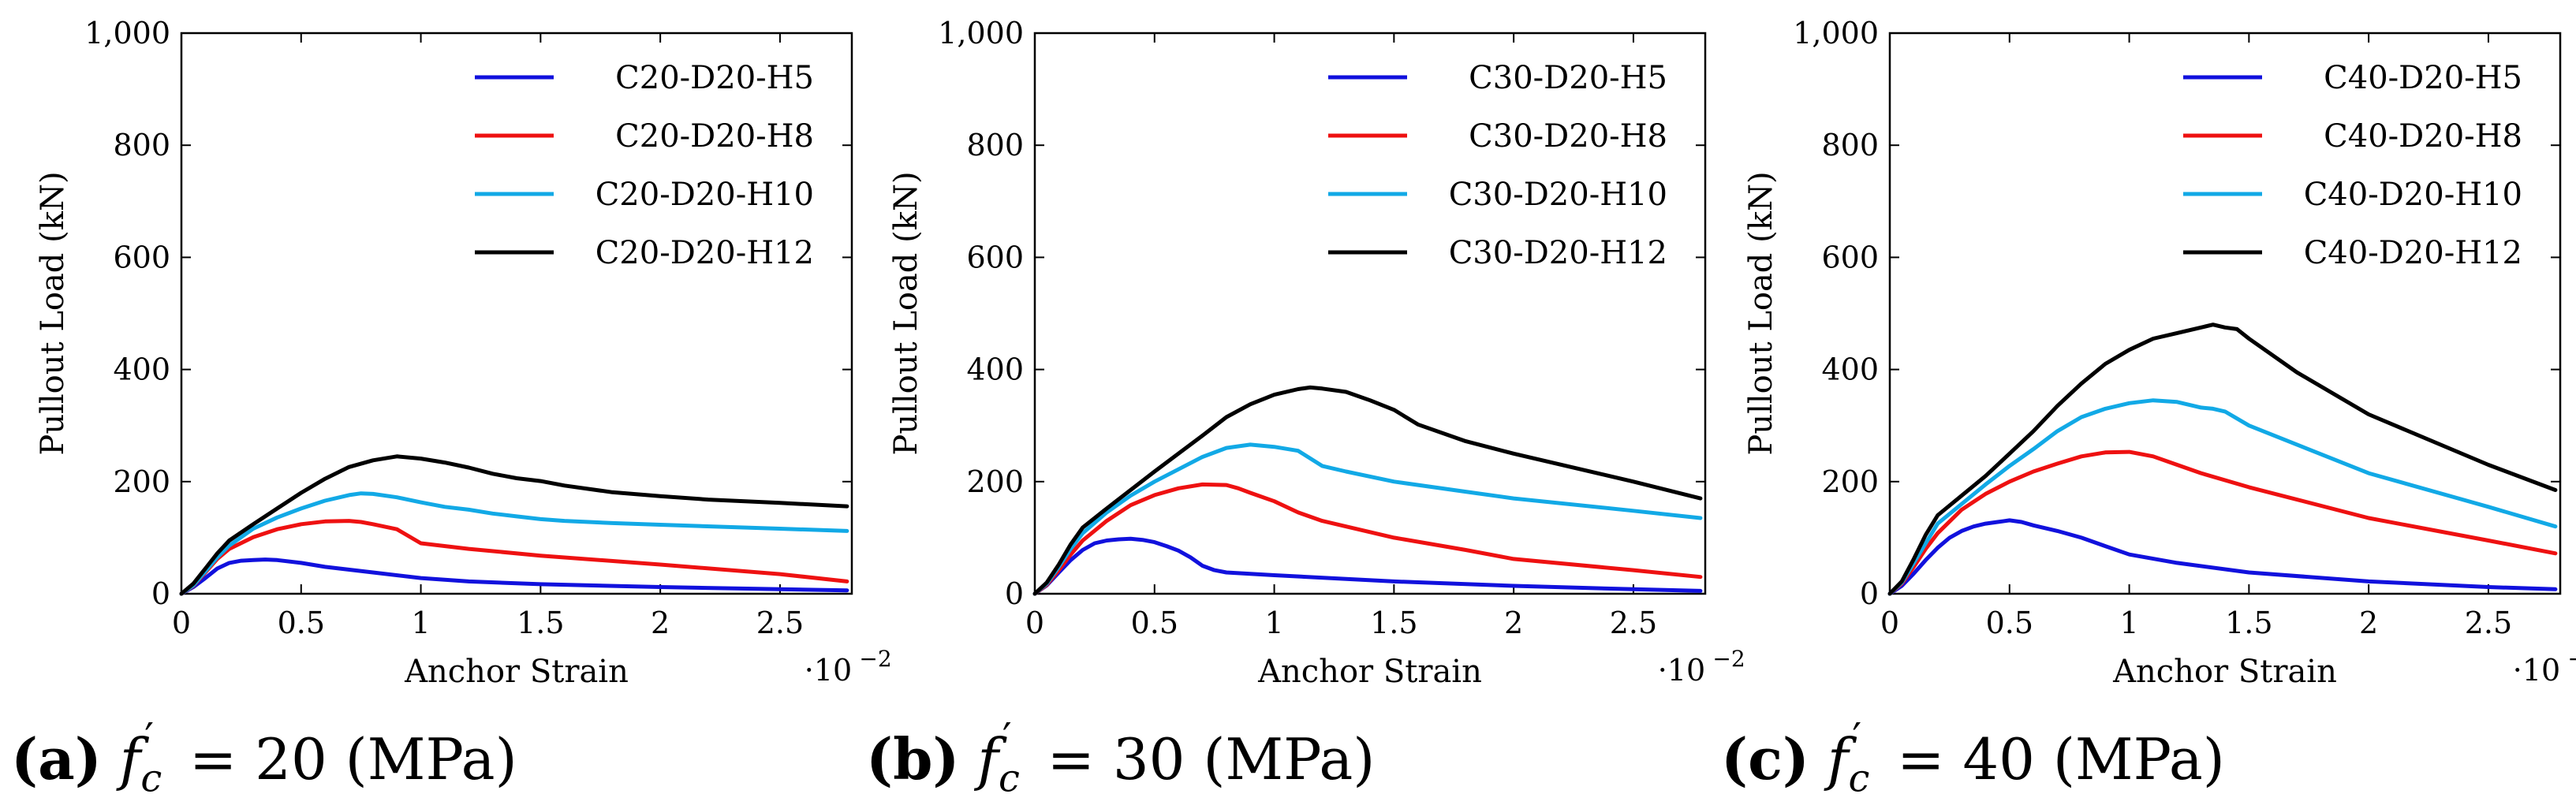 The width and height of the screenshot is (2576, 809). What do you see at coordinates (53, 313) in the screenshot?
I see `y-axis-label-a: Pullout Load (kN)` at bounding box center [53, 313].